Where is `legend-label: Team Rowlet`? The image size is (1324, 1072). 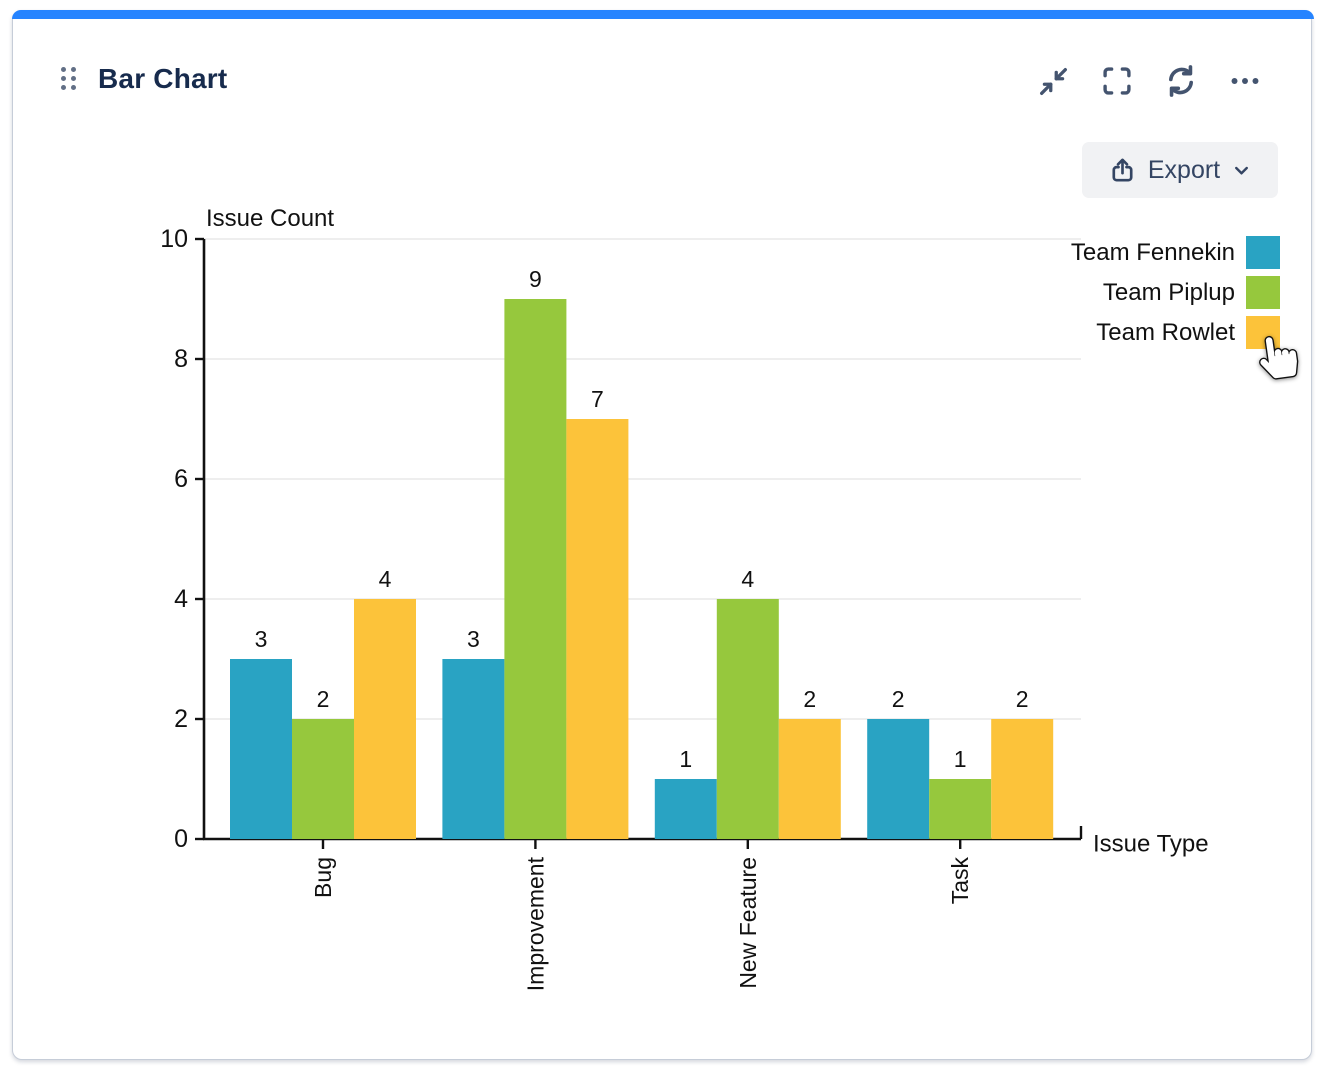 legend-label: Team Rowlet is located at coordinates (1165, 332).